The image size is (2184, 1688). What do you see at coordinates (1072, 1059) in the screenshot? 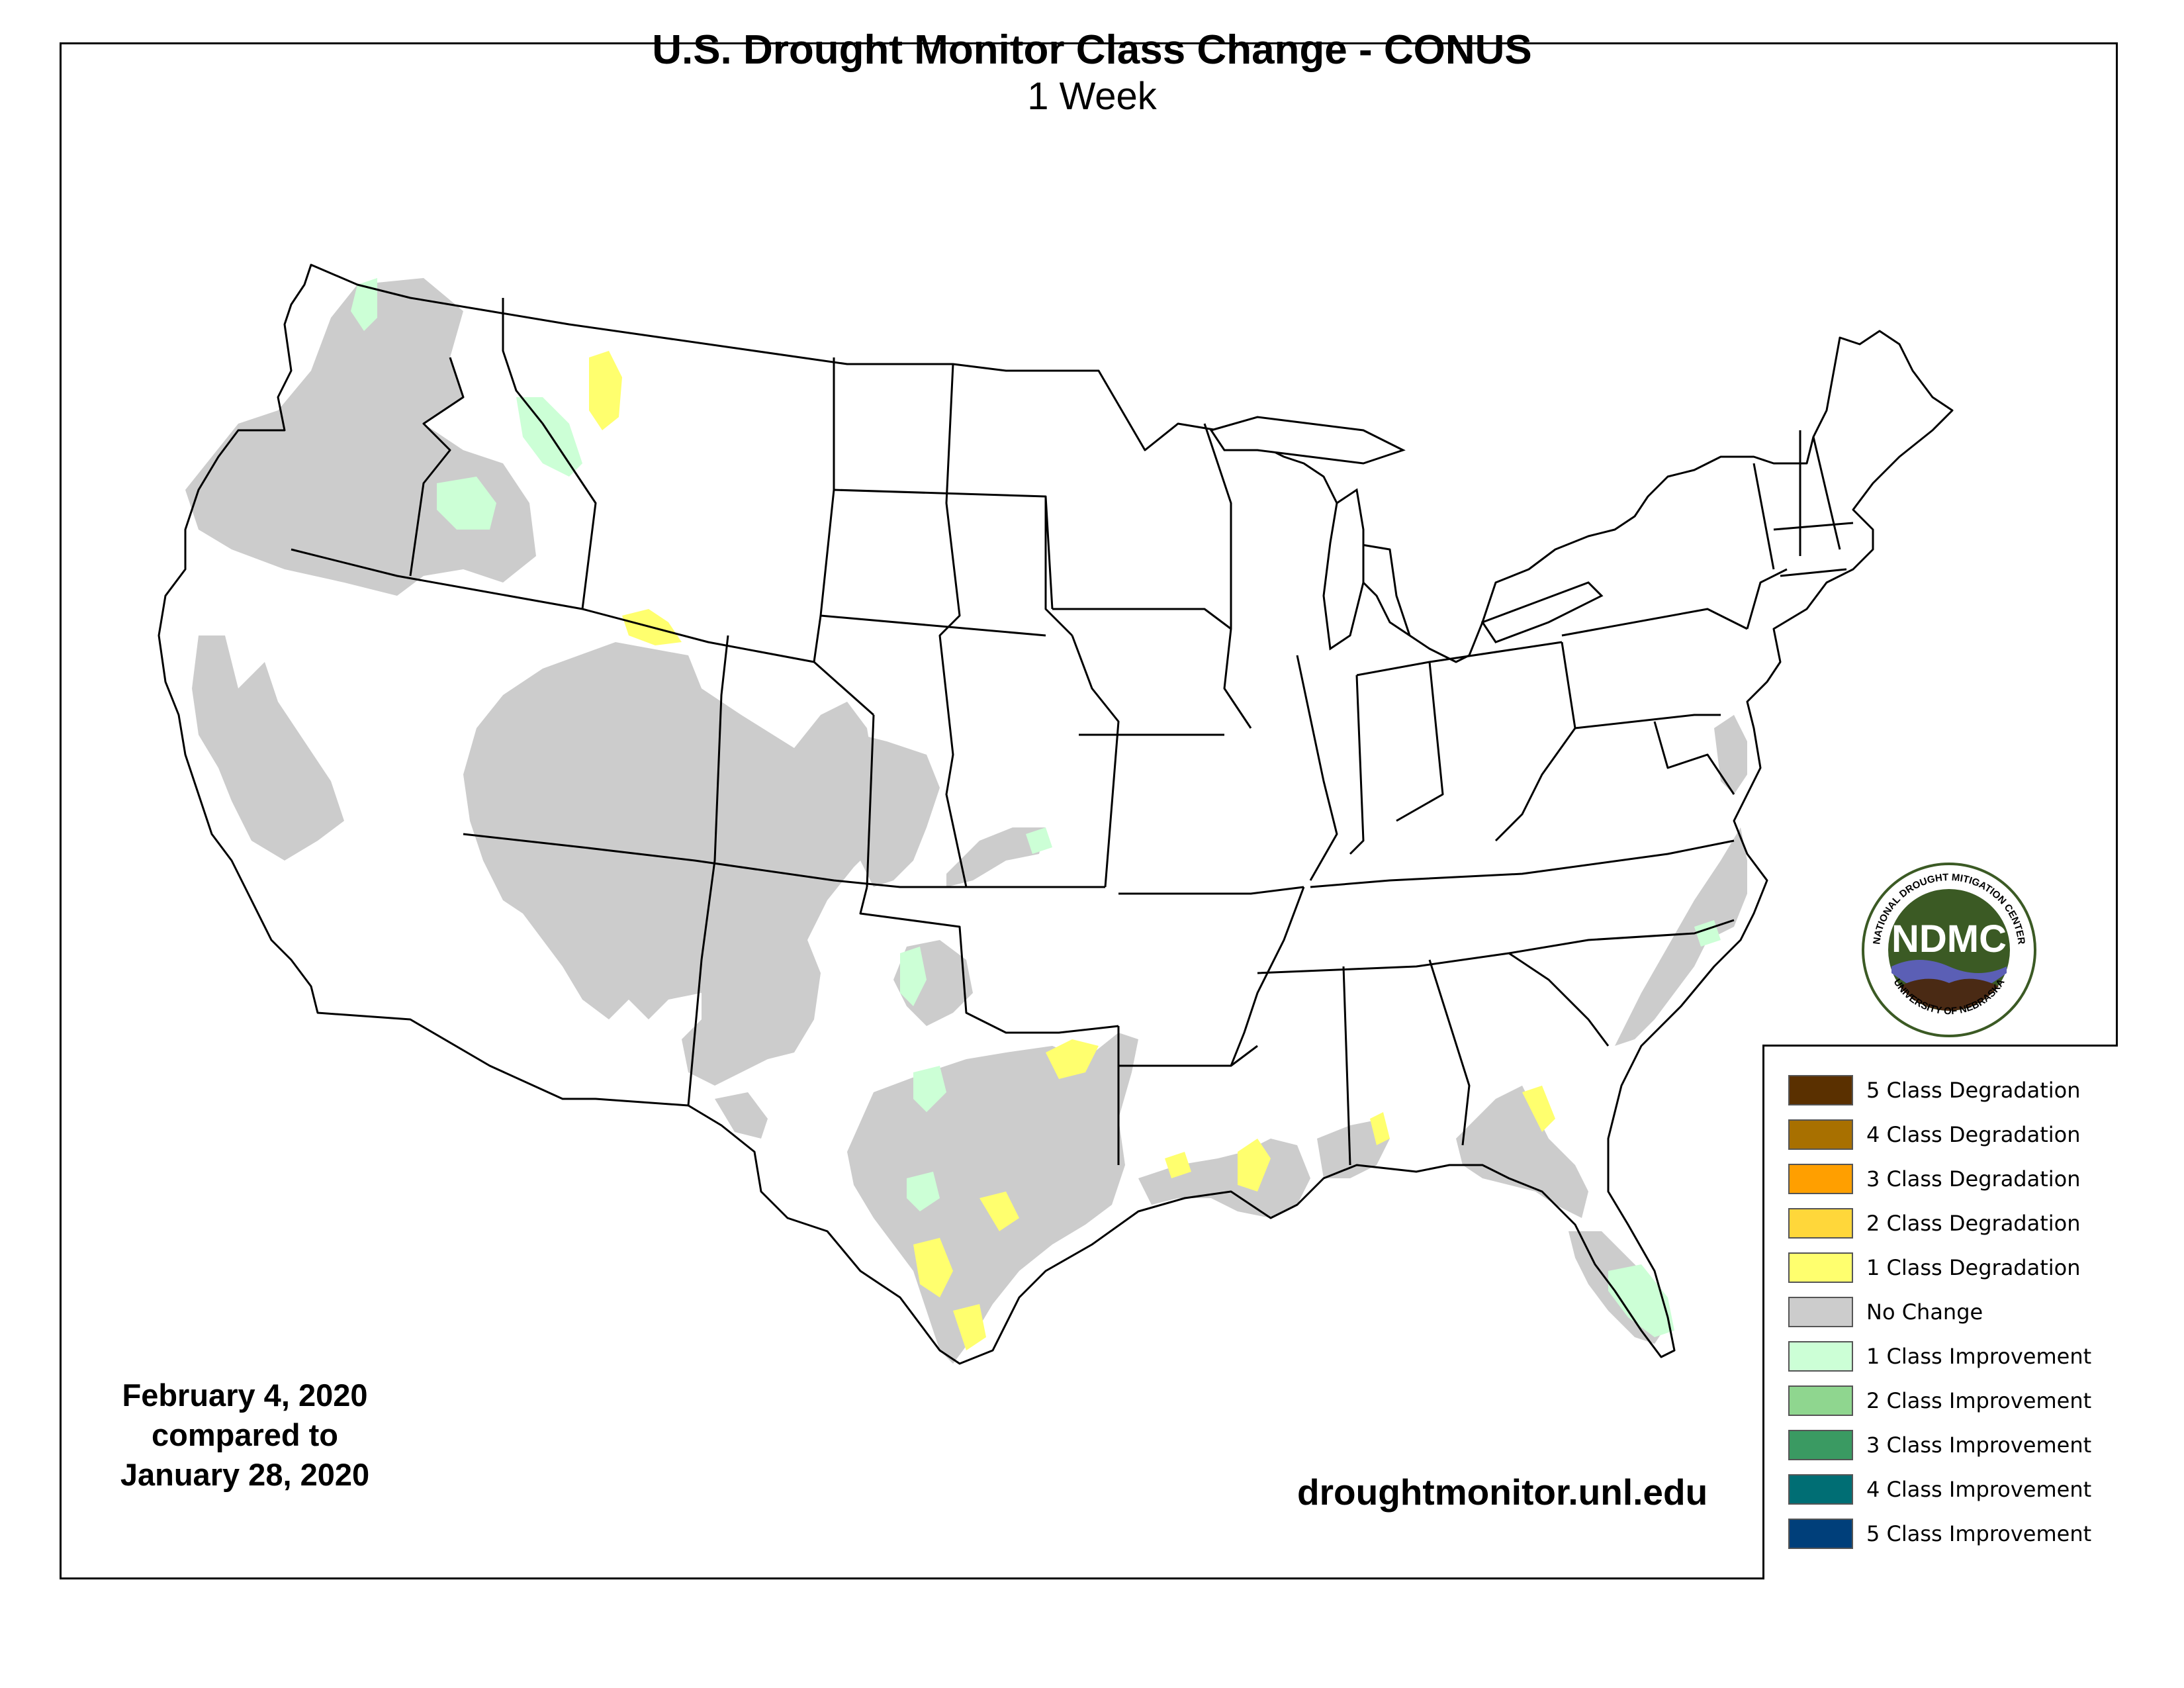
I see `north-texas-degradation` at bounding box center [1072, 1059].